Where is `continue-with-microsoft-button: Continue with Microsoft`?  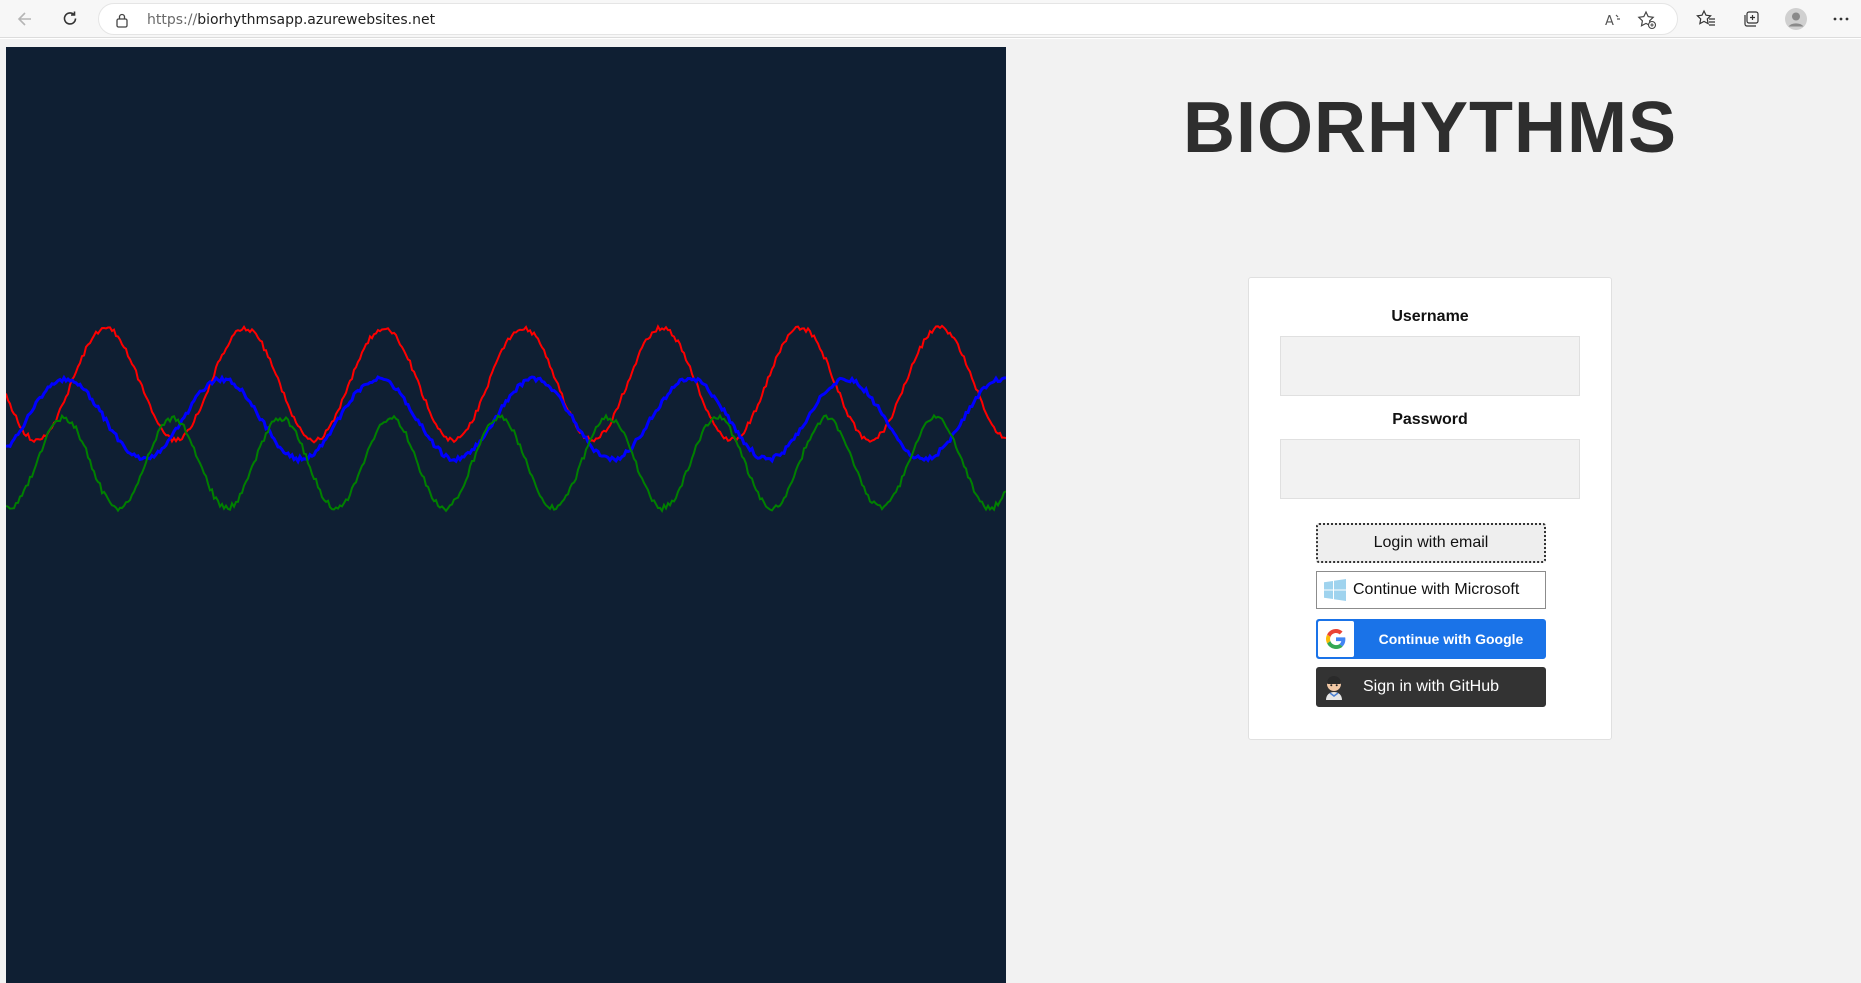 continue-with-microsoft-button: Continue with Microsoft is located at coordinates (1431, 590).